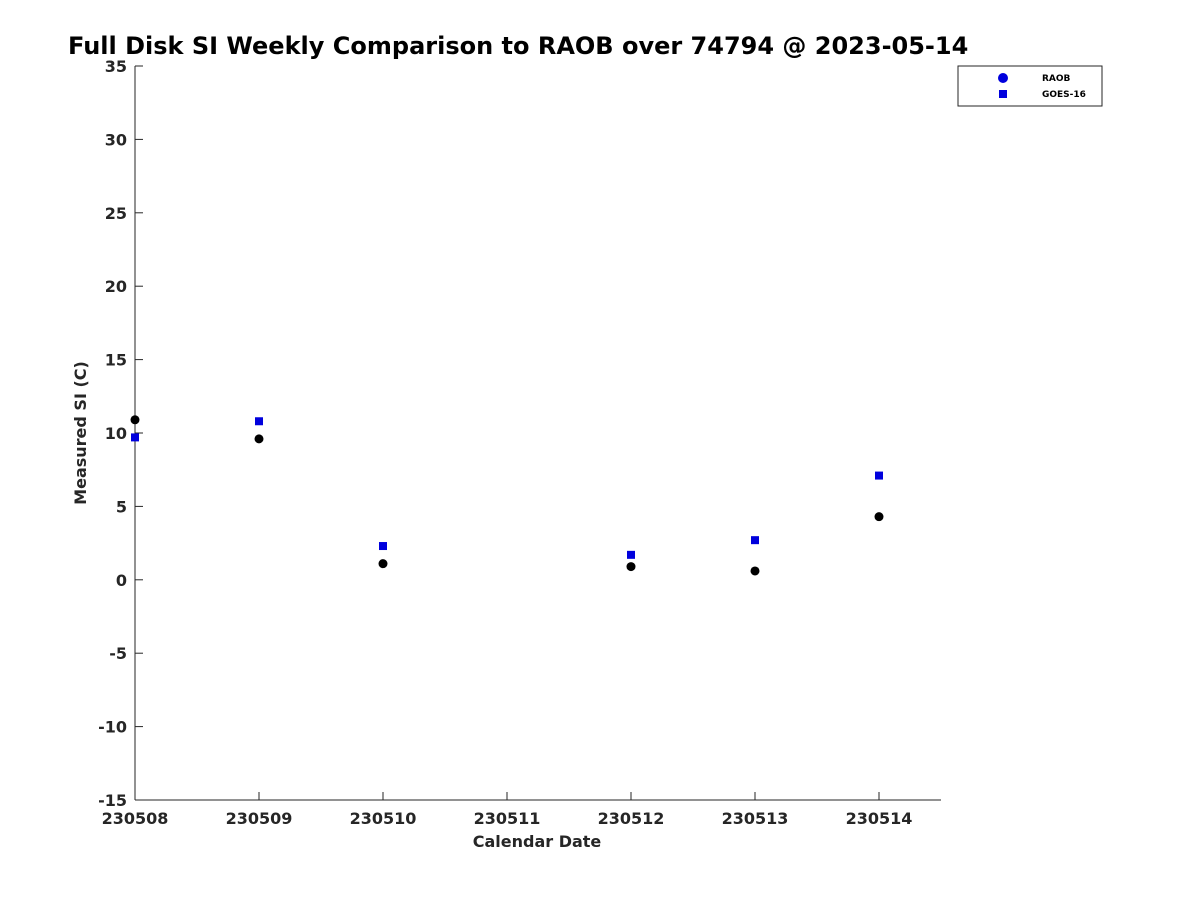 The height and width of the screenshot is (900, 1200). I want to click on legend-box, so click(1030, 86).